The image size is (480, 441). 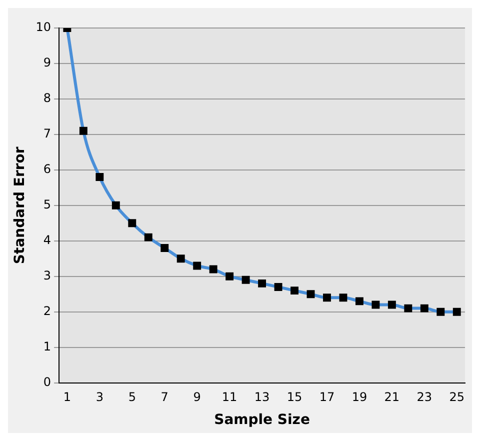 What do you see at coordinates (47, 133) in the screenshot?
I see `y-tick-label: 7` at bounding box center [47, 133].